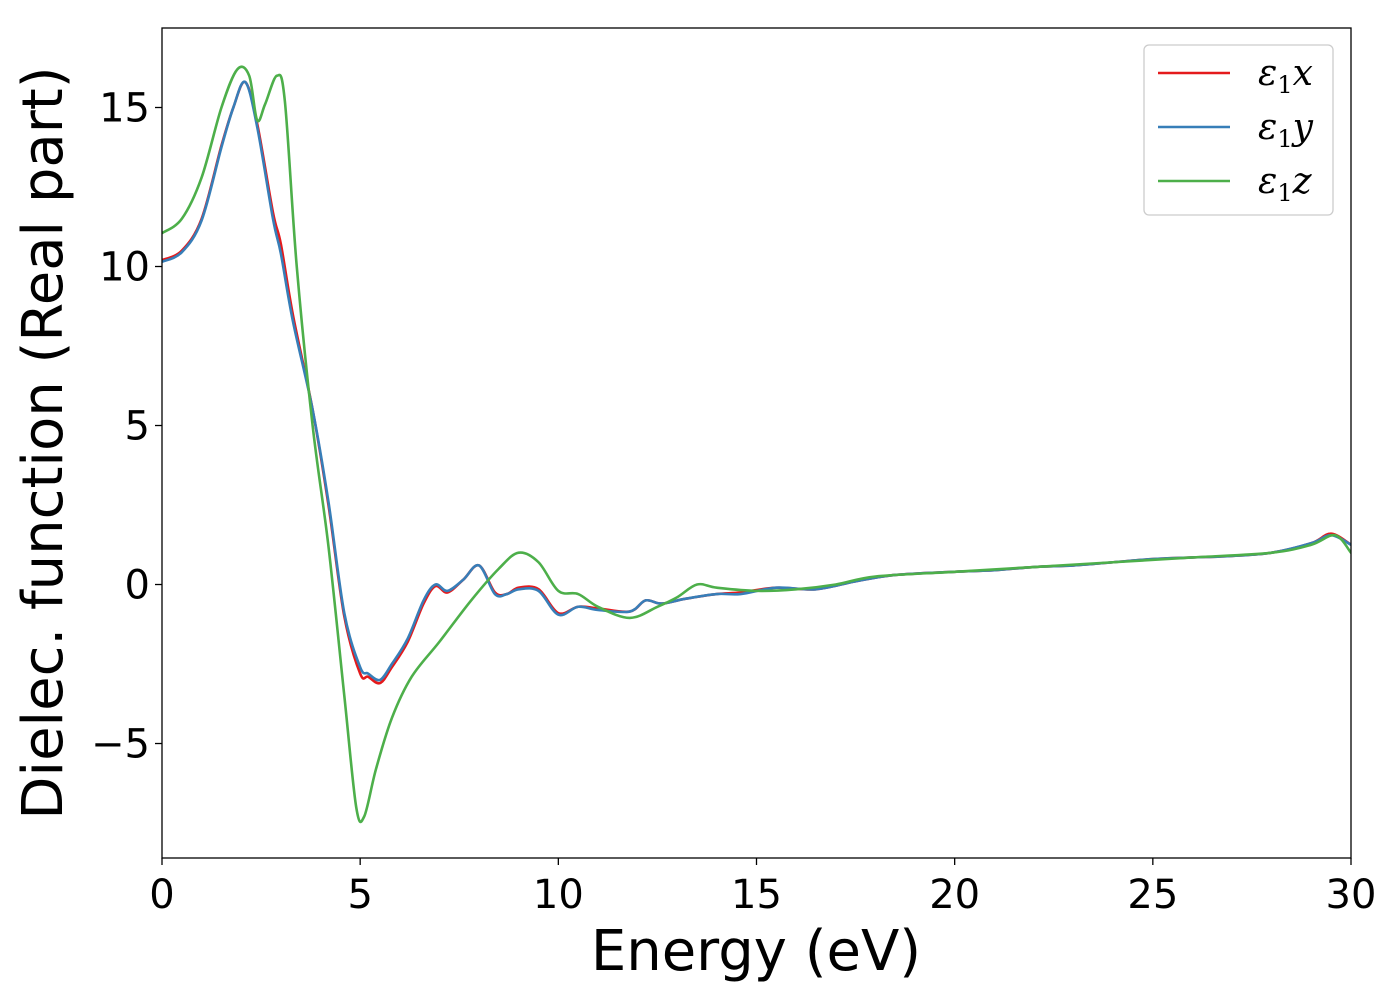 This screenshot has height=1000, width=1400. What do you see at coordinates (1286, 130) in the screenshot?
I see `legend-label-y: ε1y` at bounding box center [1286, 130].